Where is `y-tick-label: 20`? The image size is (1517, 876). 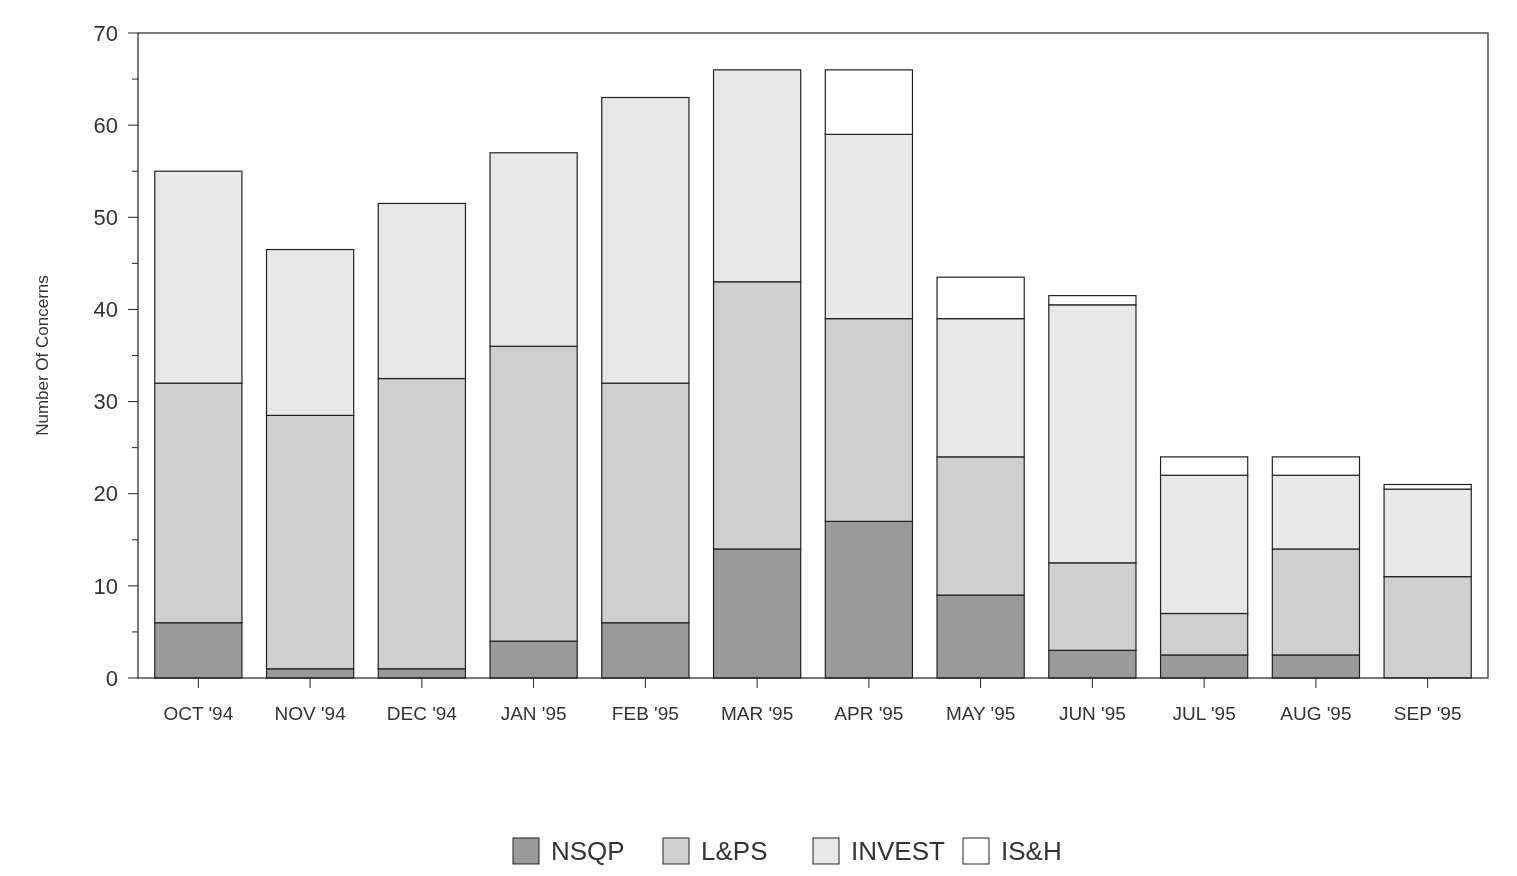 y-tick-label: 20 is located at coordinates (105, 494).